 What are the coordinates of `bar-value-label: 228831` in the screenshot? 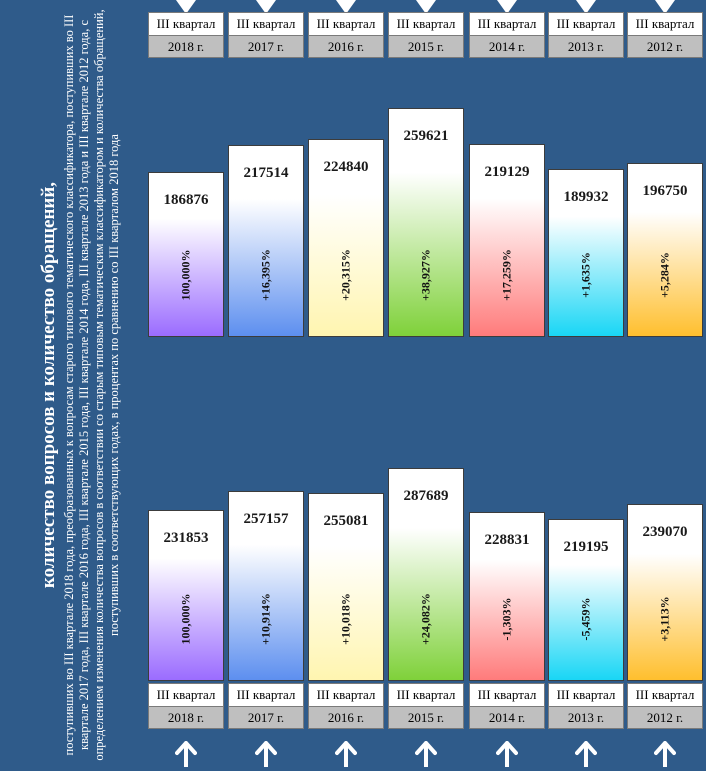 It's located at (507, 540).